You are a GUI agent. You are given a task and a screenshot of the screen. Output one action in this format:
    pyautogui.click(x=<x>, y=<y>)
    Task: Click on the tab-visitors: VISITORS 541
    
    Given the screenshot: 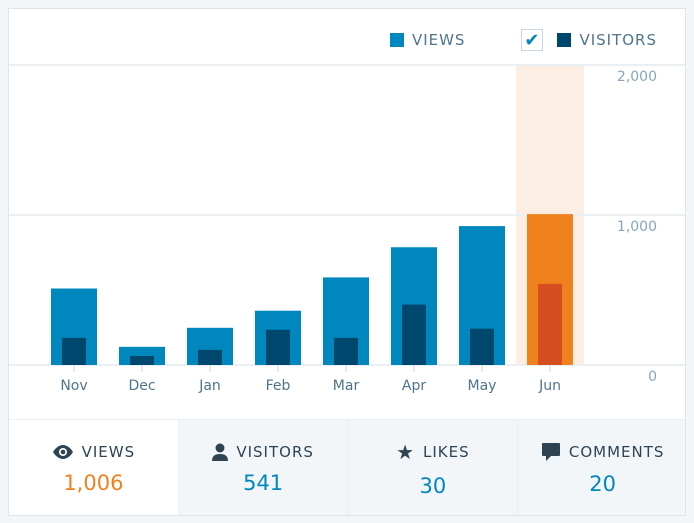 What is the action you would take?
    pyautogui.click(x=262, y=467)
    